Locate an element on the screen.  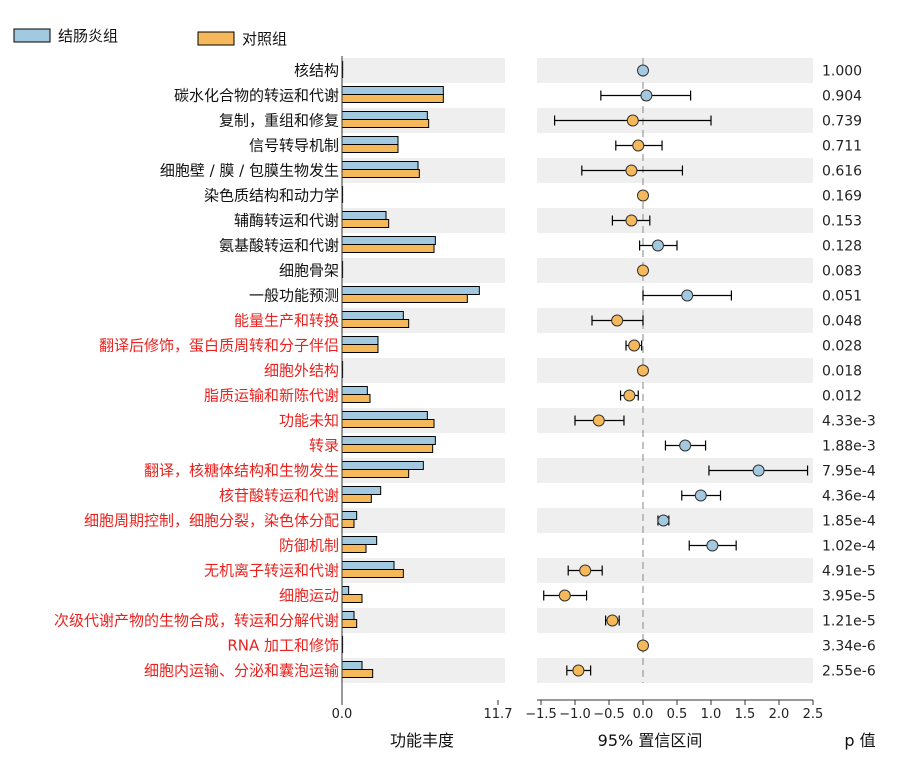
category-label: 一般功能预测 is located at coordinates (294, 296).